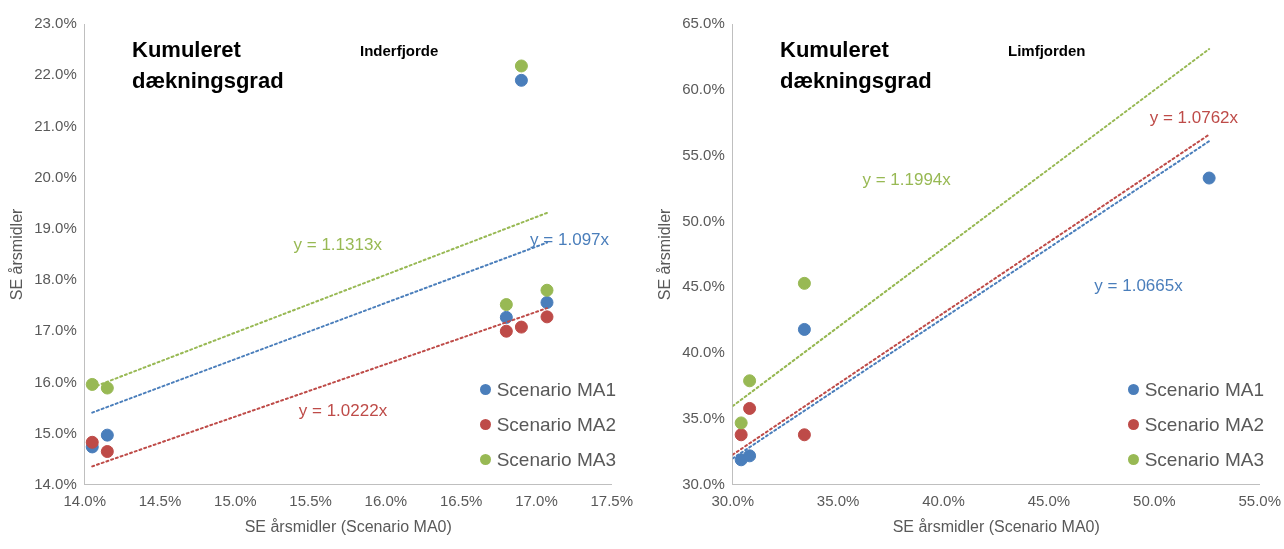  I want to click on y-tick-label: 35.0%, so click(703, 418).